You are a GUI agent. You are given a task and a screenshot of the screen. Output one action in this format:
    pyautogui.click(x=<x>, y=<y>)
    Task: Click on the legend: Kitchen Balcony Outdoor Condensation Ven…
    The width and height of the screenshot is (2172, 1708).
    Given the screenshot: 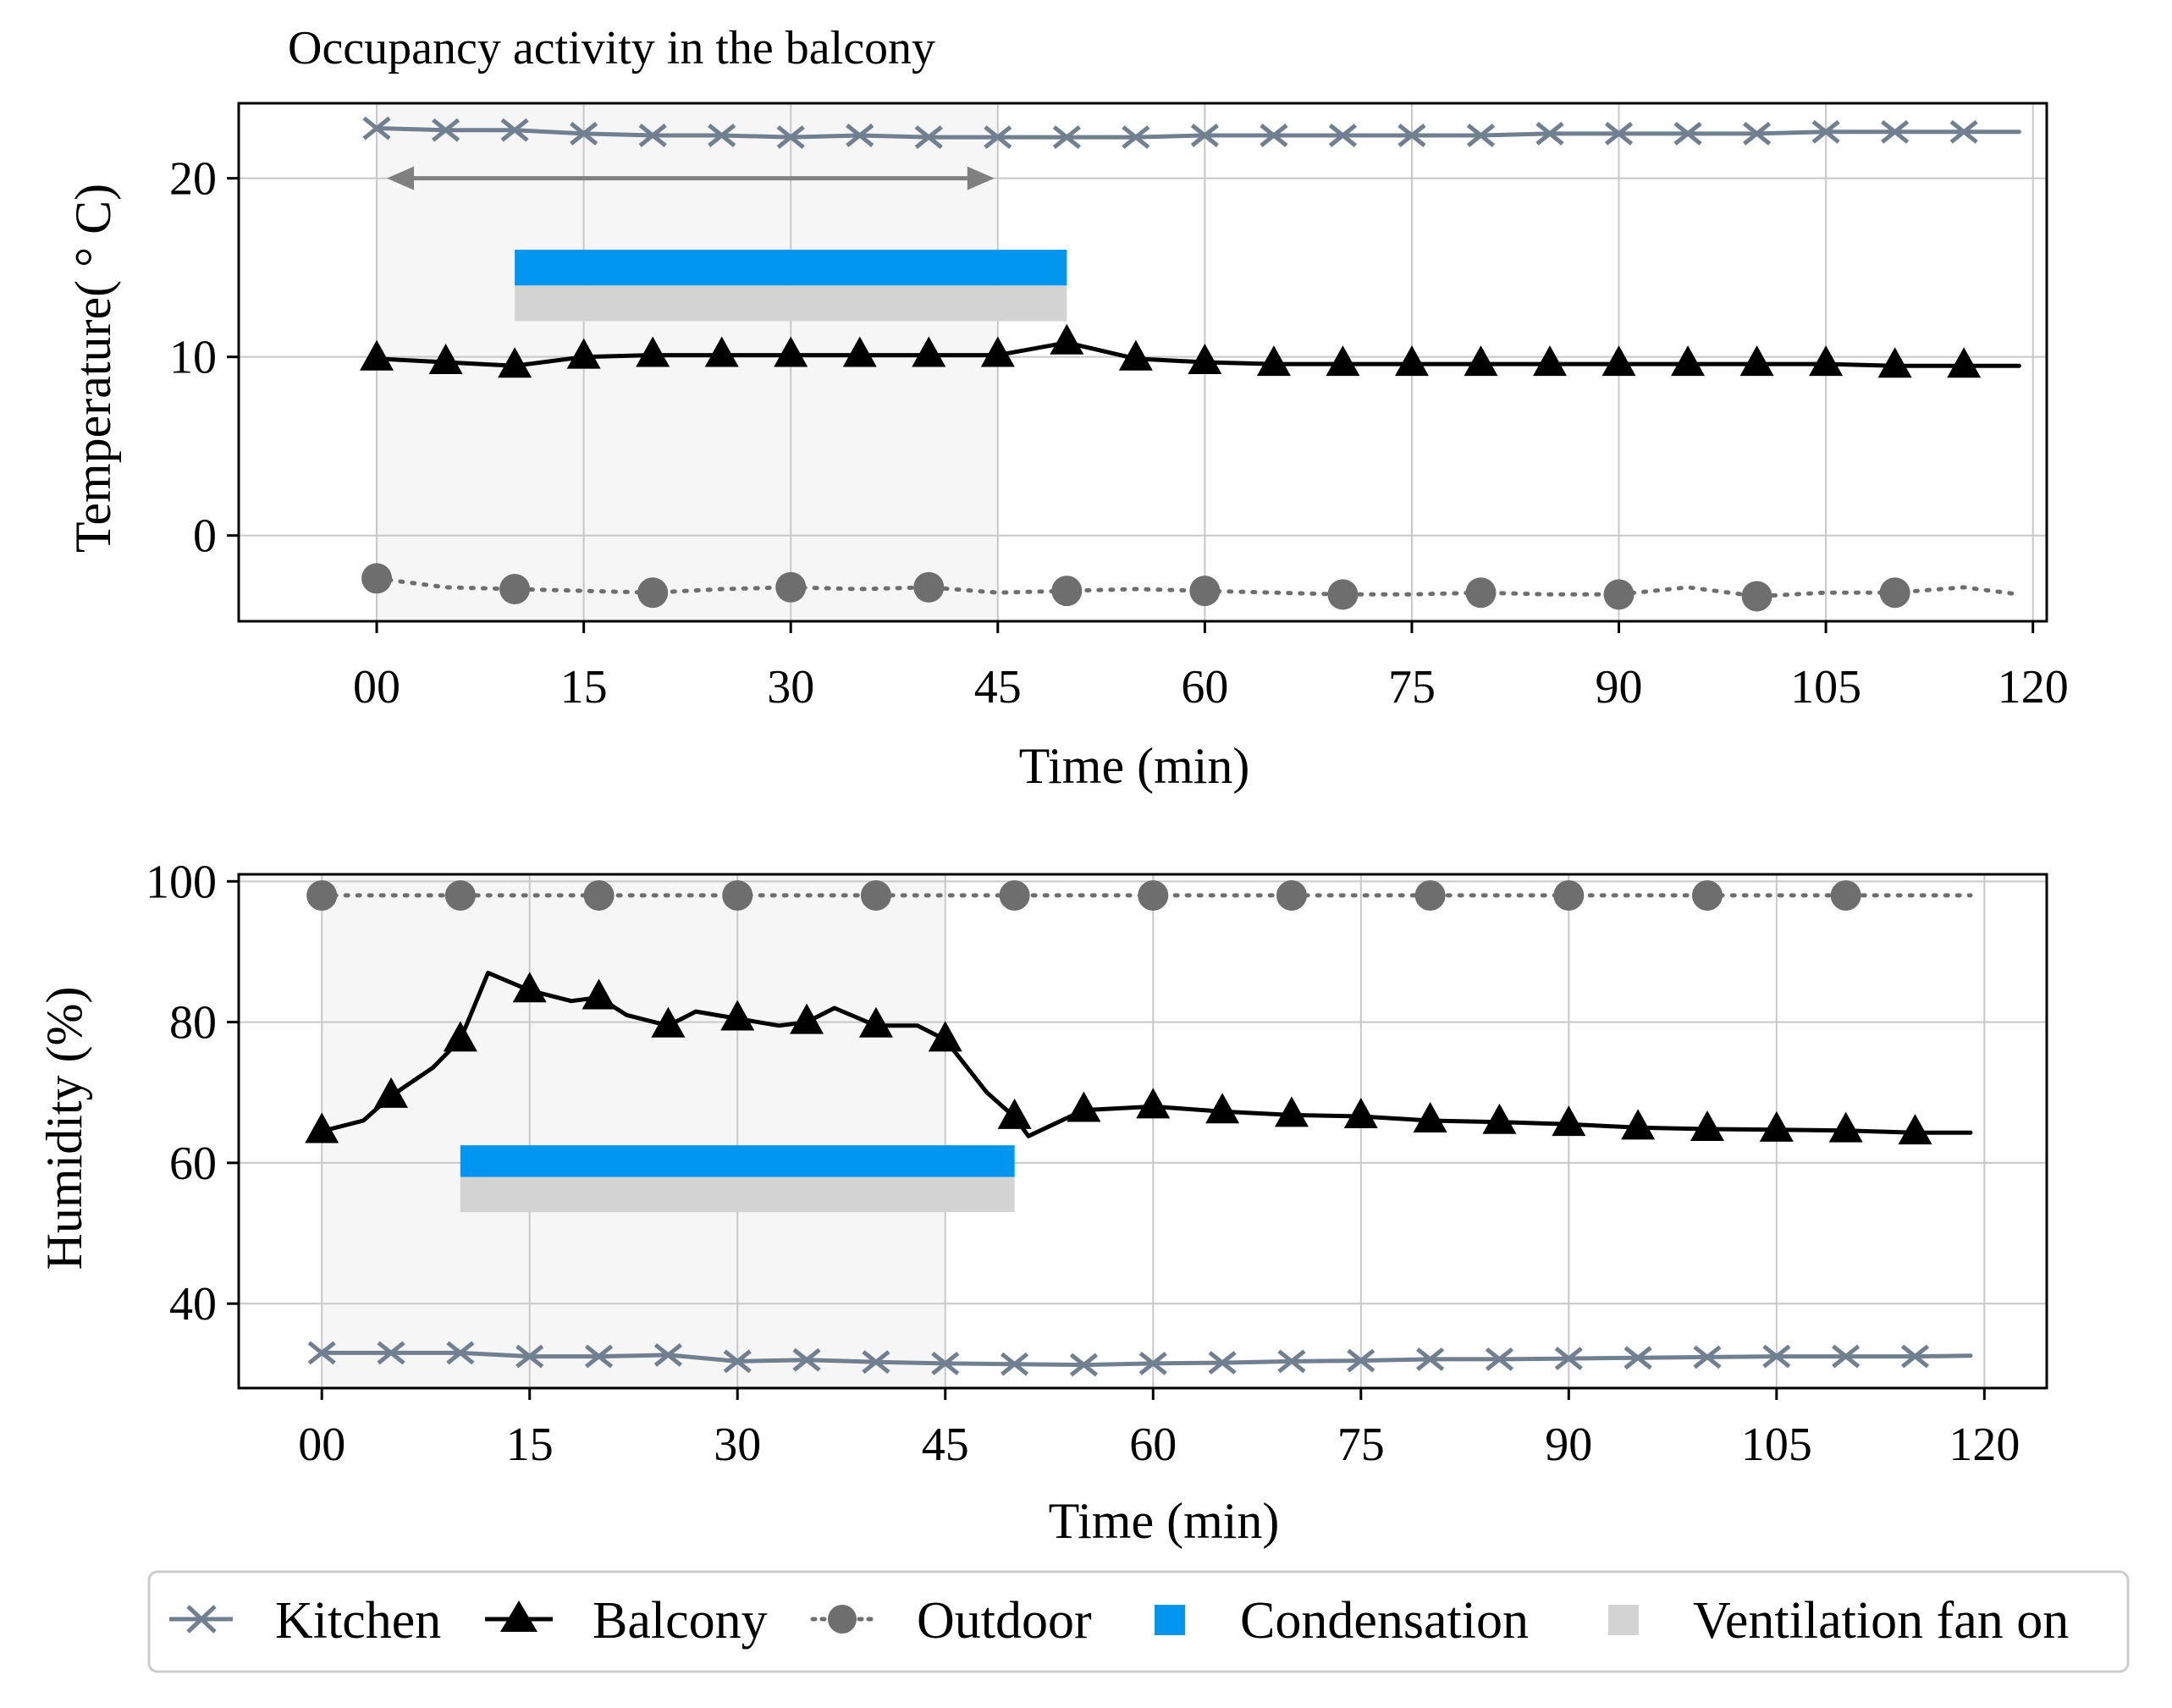 What is the action you would take?
    pyautogui.click(x=1138, y=1622)
    